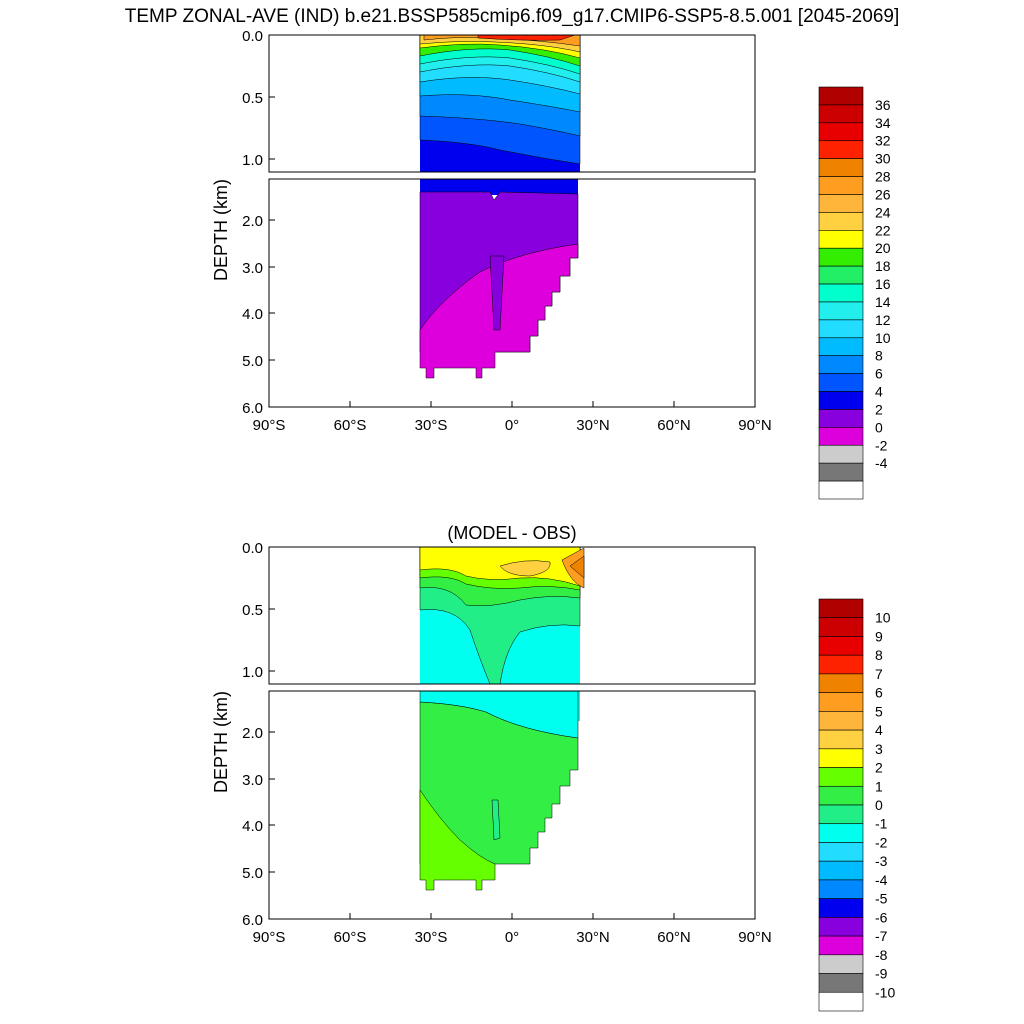 This screenshot has width=1024, height=1024. What do you see at coordinates (883, 320) in the screenshot?
I see `colorbar-label: 12` at bounding box center [883, 320].